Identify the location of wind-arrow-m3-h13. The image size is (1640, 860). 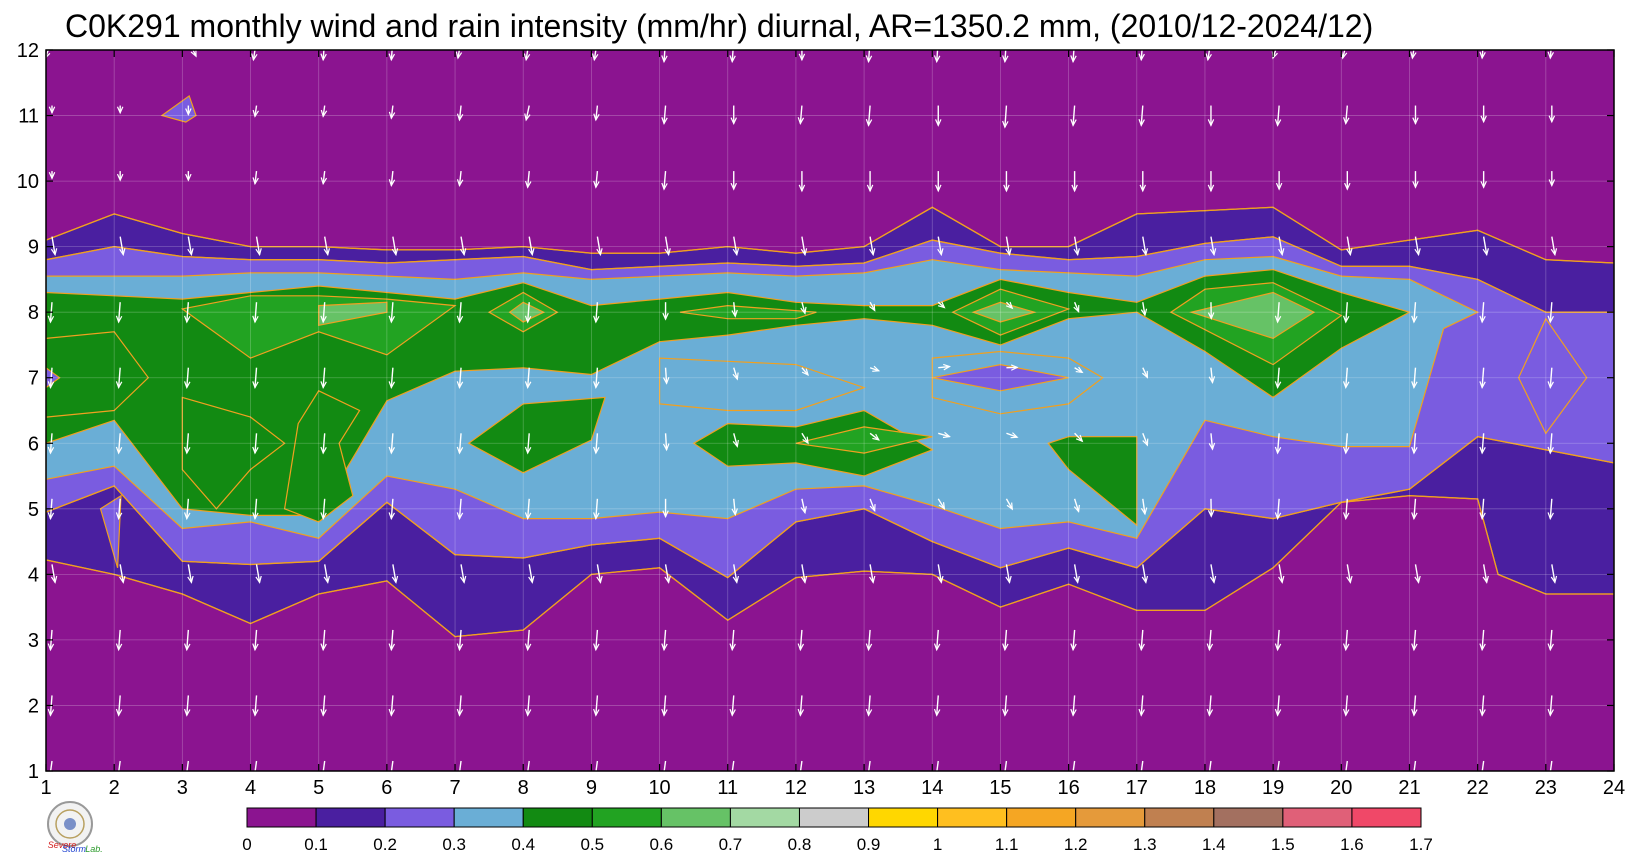
(869, 640).